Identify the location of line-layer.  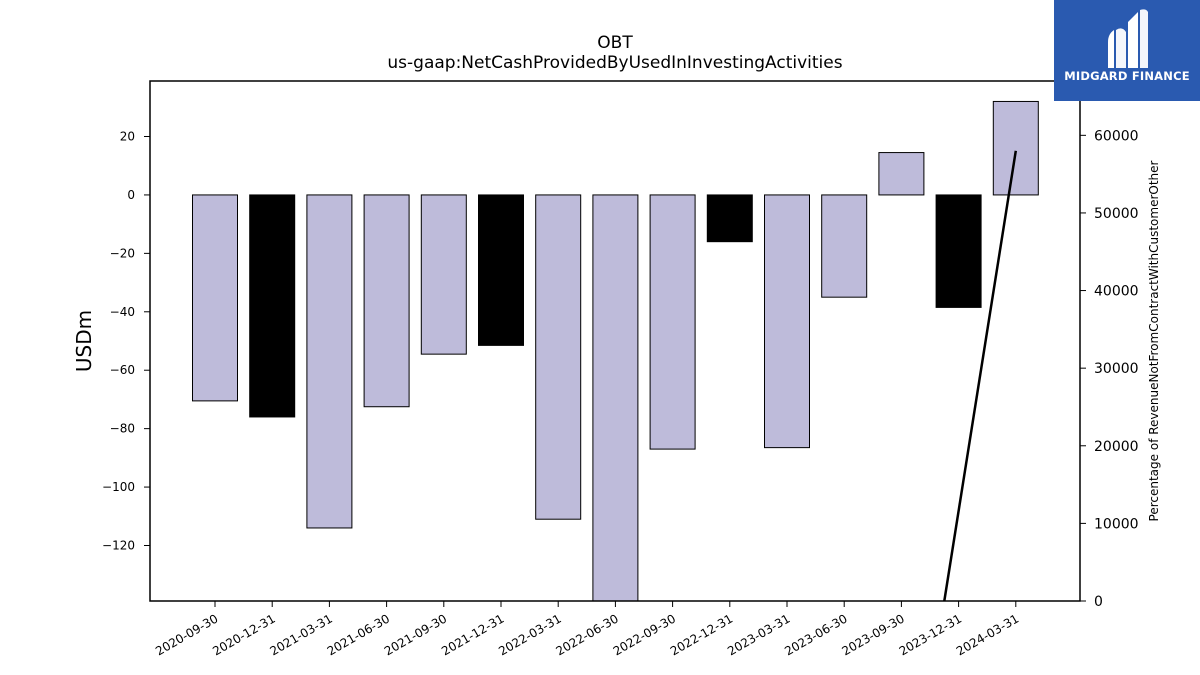
(980, 376).